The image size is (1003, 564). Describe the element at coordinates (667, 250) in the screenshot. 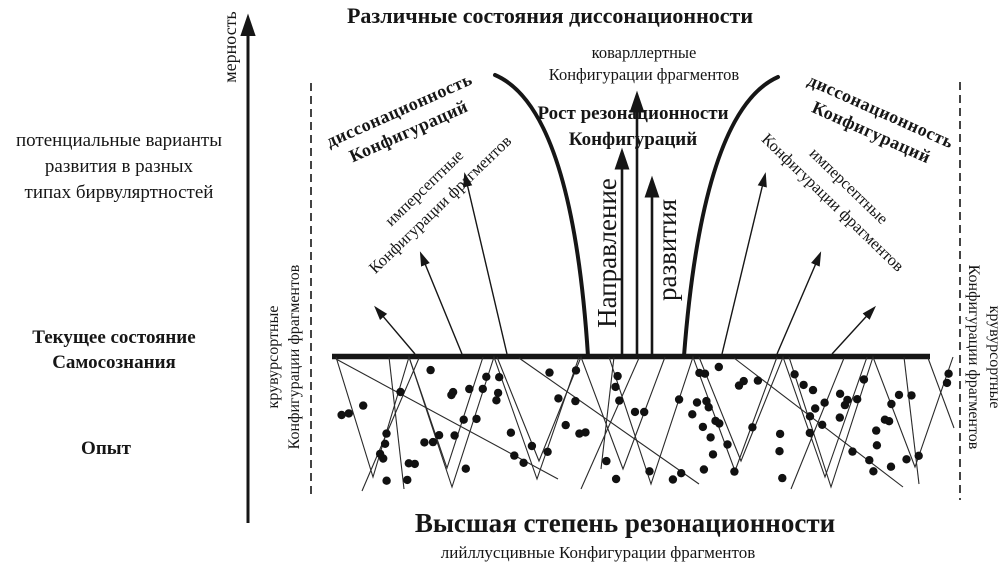

I see `development-word-label: развития` at that location.